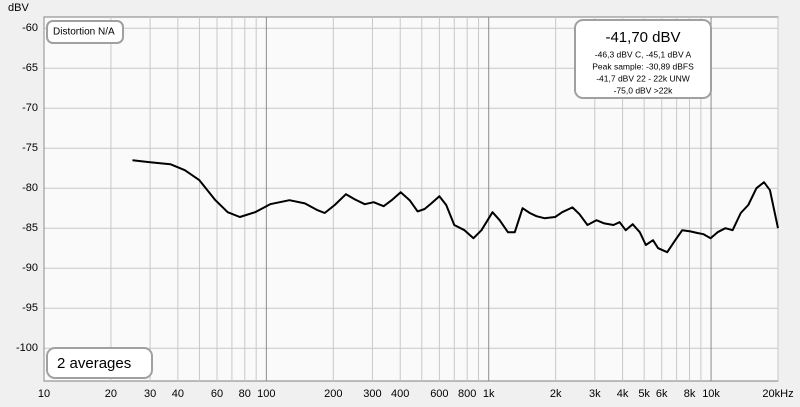  What do you see at coordinates (30, 268) in the screenshot?
I see `y-tick-label: -90` at bounding box center [30, 268].